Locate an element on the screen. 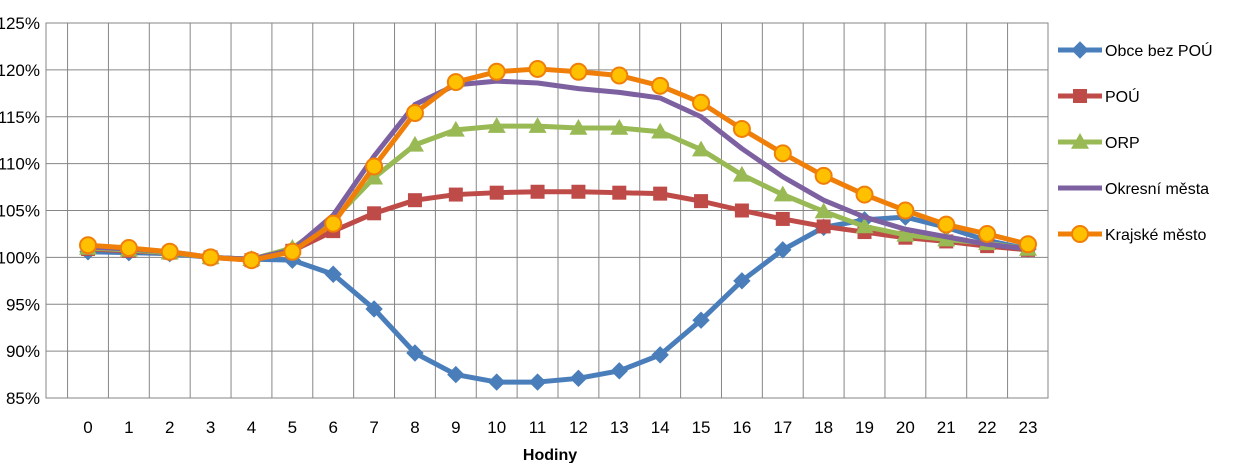 The width and height of the screenshot is (1255, 468). y-tick-label: 105% is located at coordinates (20, 211).